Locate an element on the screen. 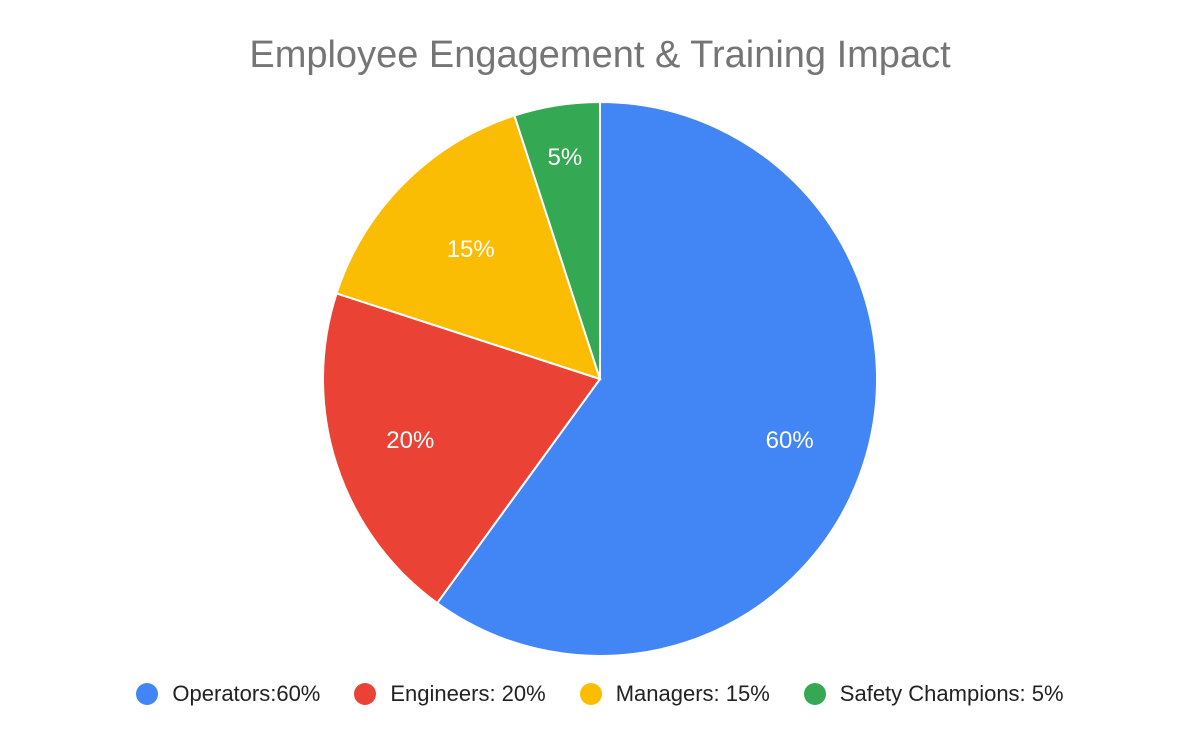 The height and width of the screenshot is (742, 1200). slice-label-safety-champions: 5% is located at coordinates (565, 157).